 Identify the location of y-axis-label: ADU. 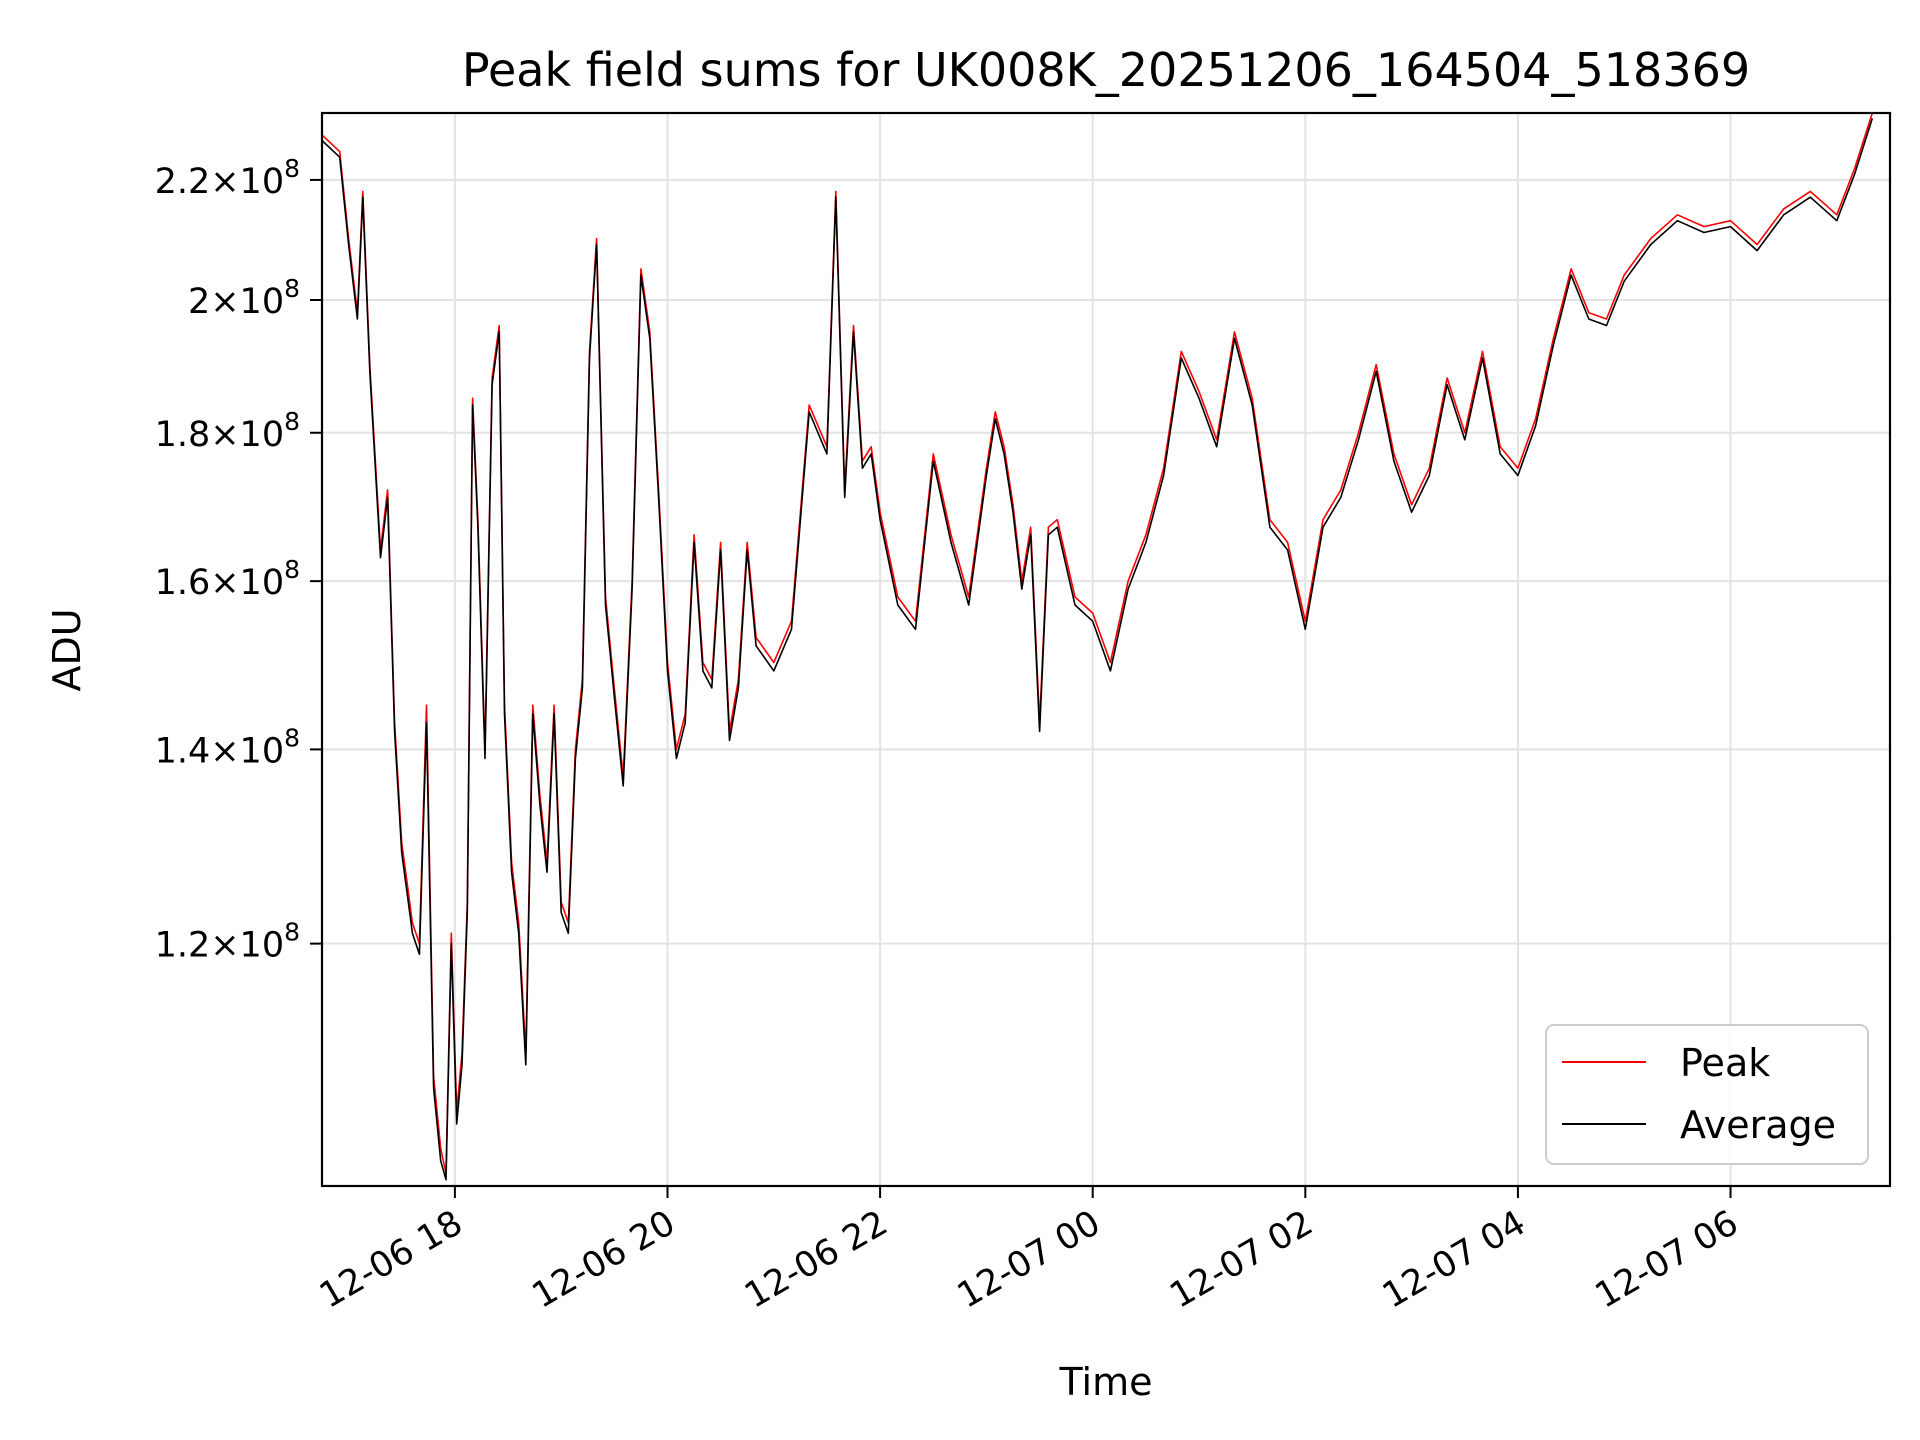
(67, 649).